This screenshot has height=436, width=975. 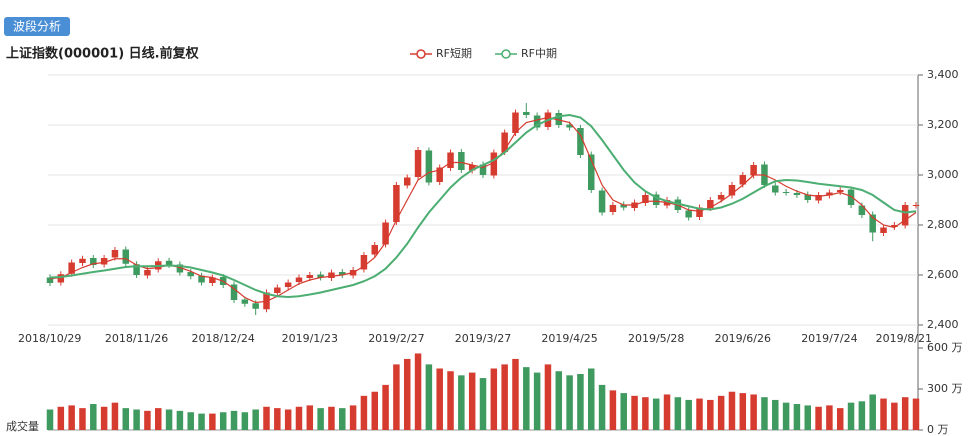 I want to click on x-tick-label: 2018/10/29, so click(x=49, y=338).